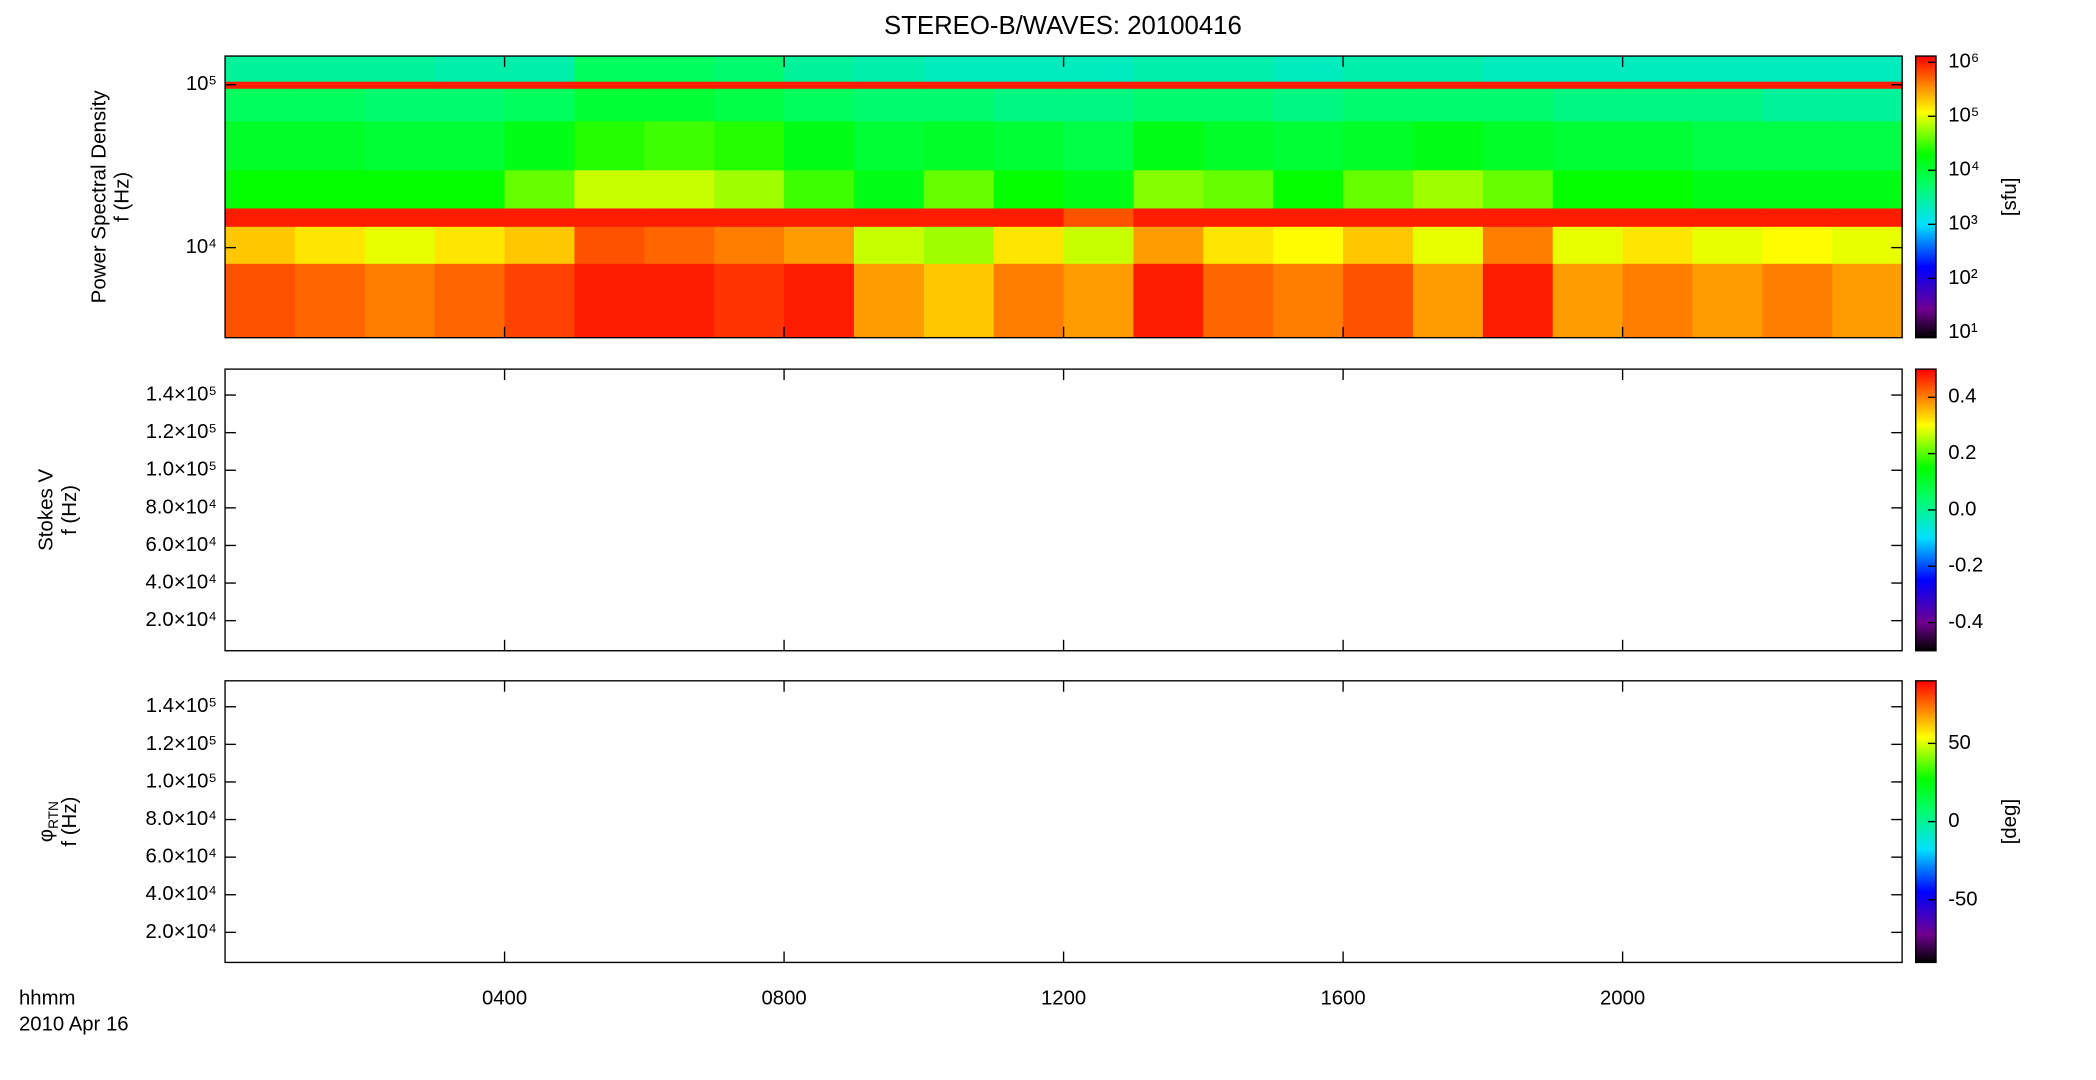 Image resolution: width=2096 pixels, height=1080 pixels. Describe the element at coordinates (47, 835) in the screenshot. I see `y-axis-label-main: φ` at that location.